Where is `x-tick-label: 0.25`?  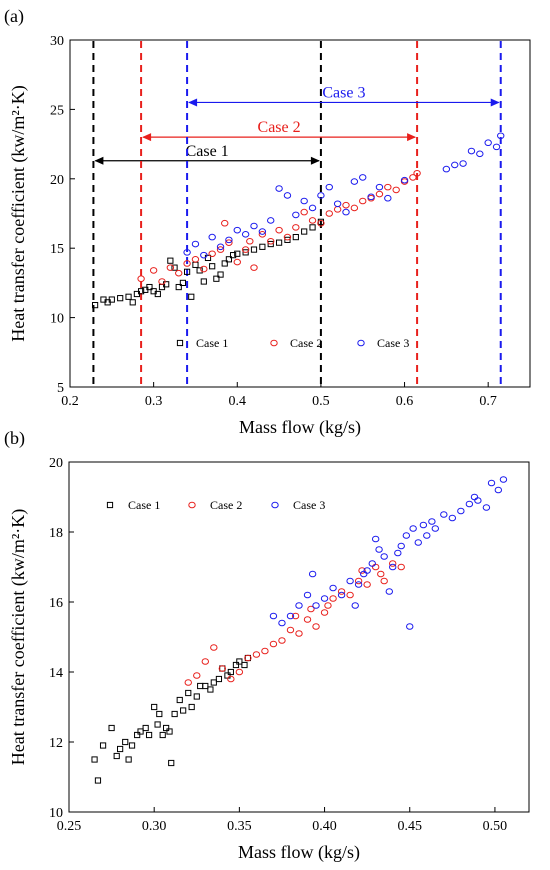
x-tick-label: 0.25 is located at coordinates (69, 826).